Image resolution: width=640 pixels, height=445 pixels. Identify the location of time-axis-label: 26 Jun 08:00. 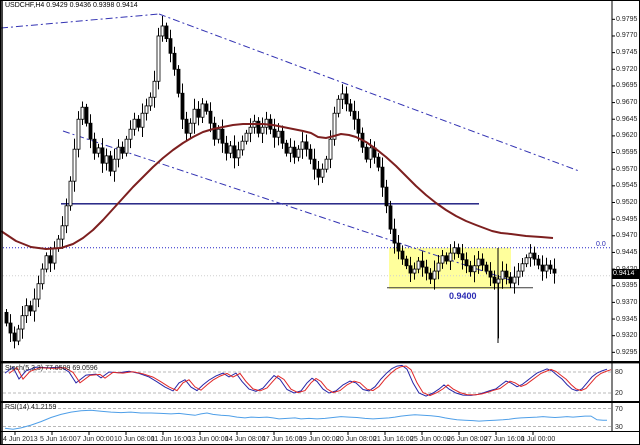
(467, 439).